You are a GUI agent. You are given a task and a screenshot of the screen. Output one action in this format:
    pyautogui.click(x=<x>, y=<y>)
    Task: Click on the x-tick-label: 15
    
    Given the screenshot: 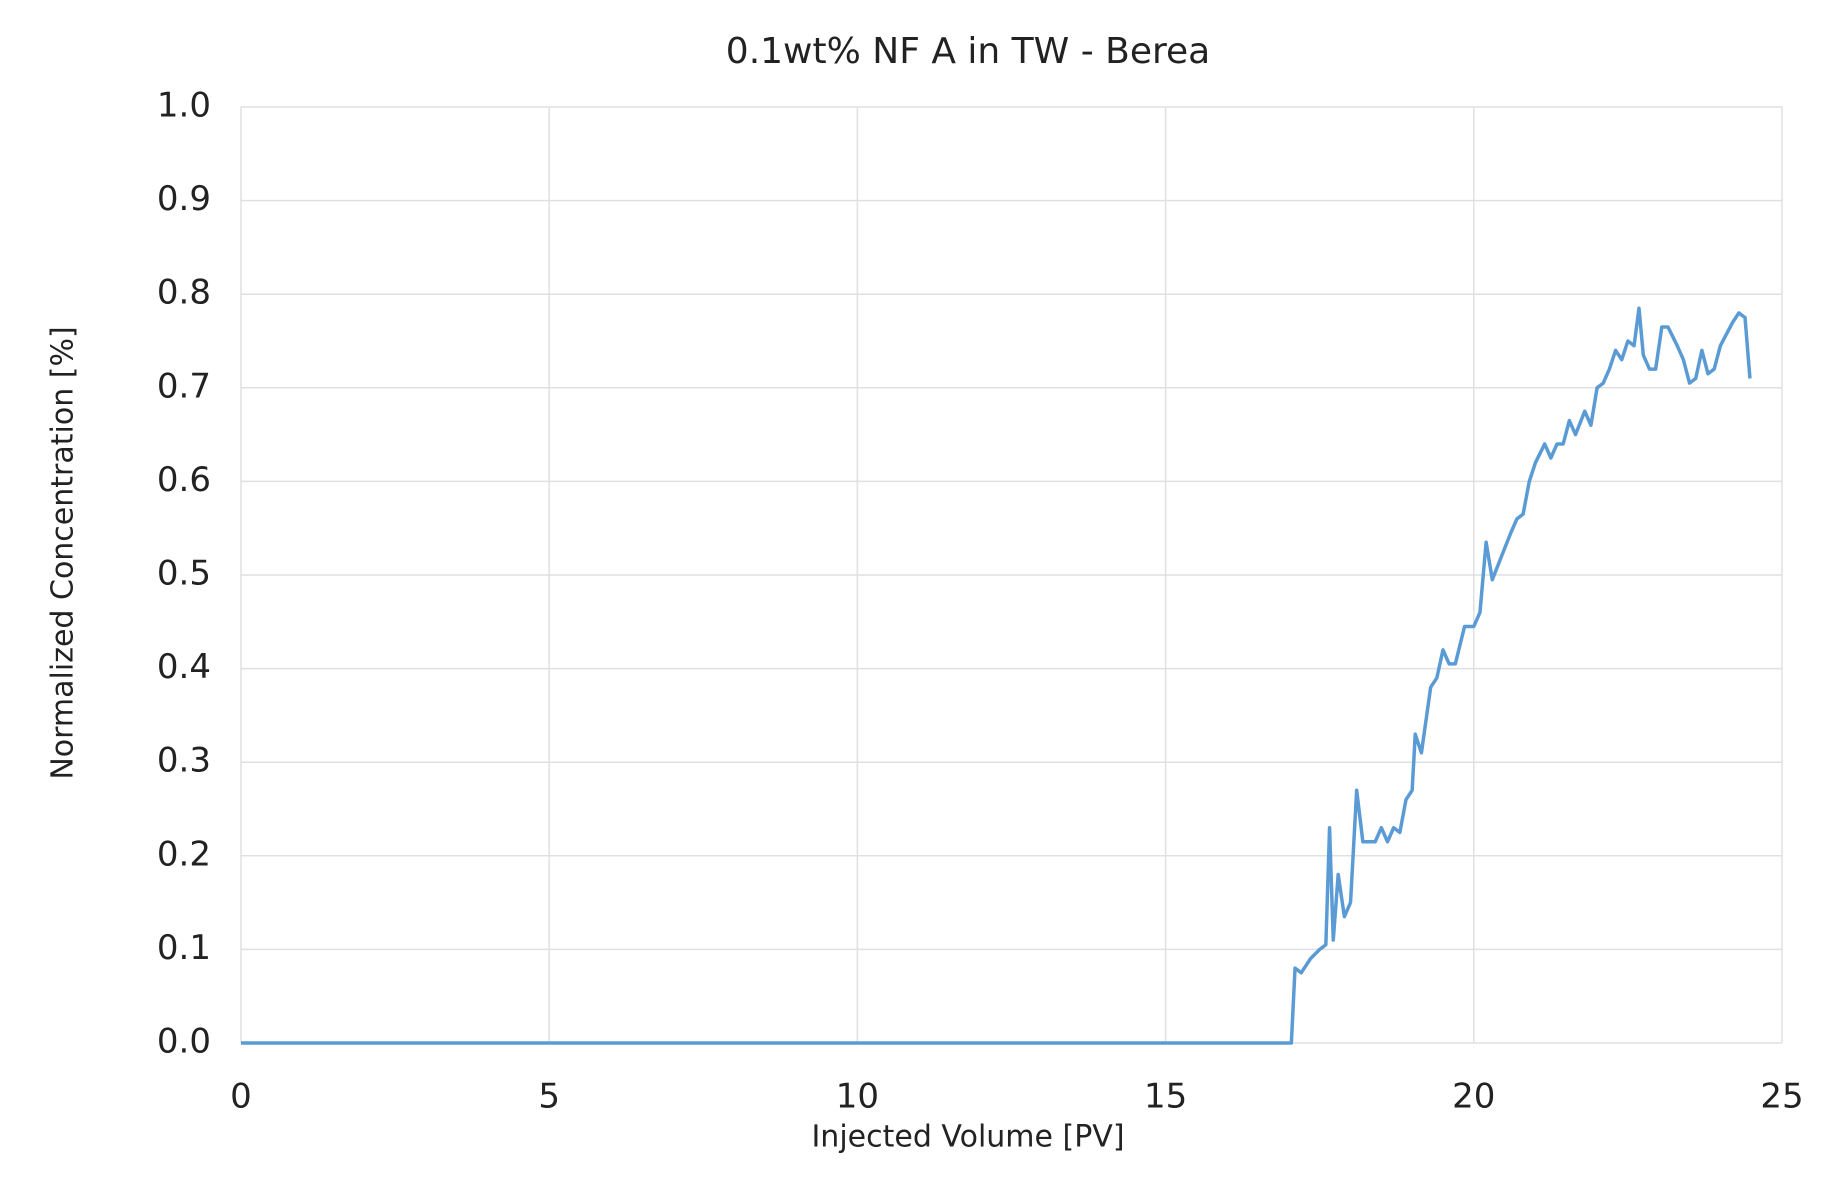 What is the action you would take?
    pyautogui.click(x=1165, y=1097)
    